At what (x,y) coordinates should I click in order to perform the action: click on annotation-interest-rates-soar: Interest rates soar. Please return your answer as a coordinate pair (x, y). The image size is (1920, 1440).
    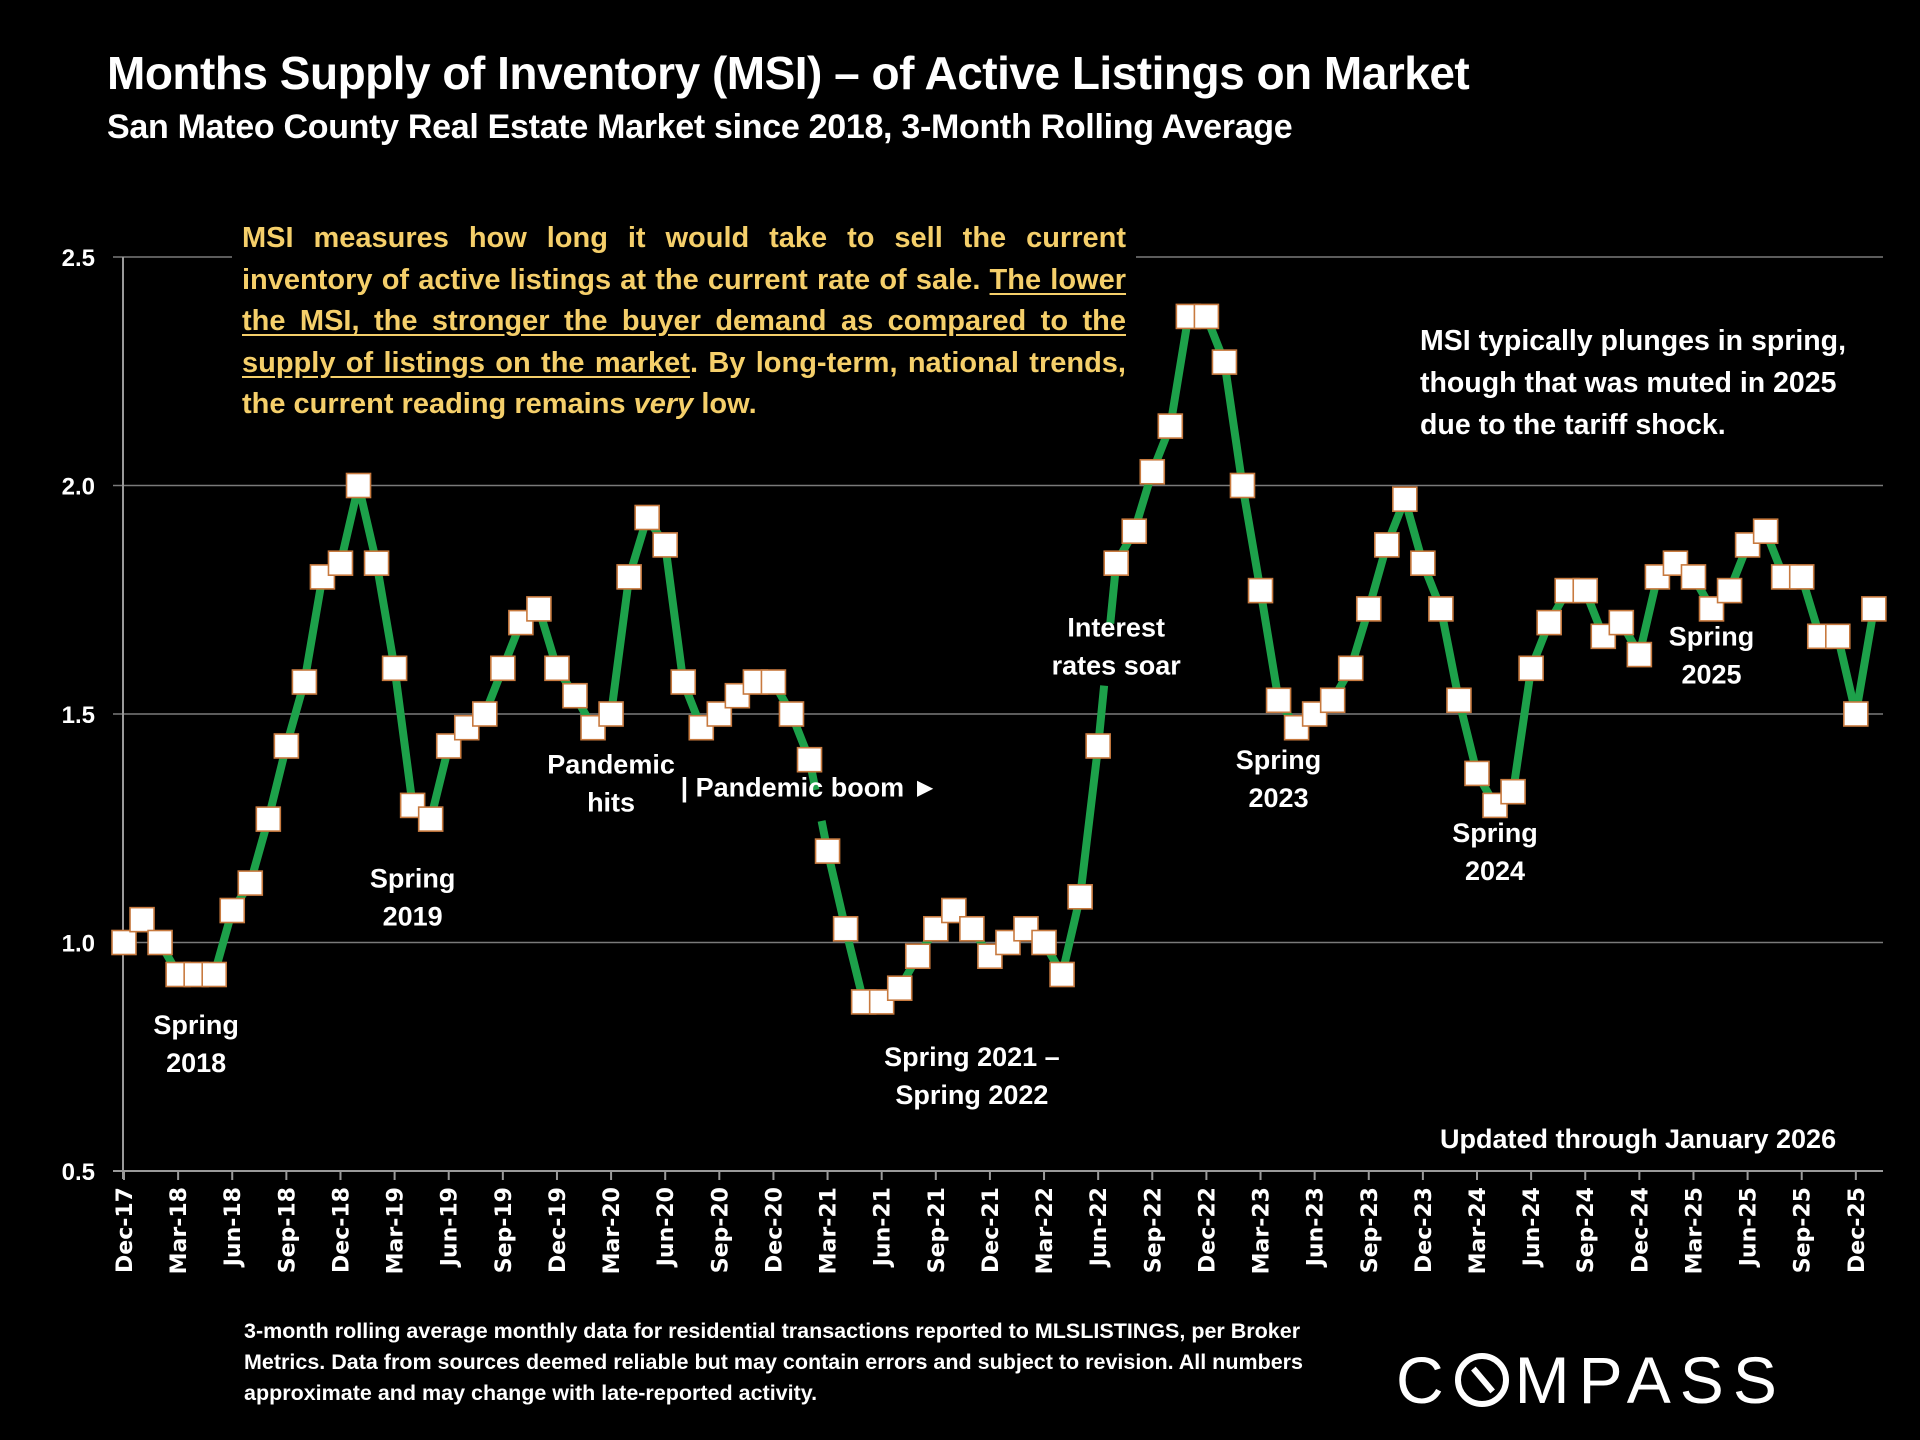
    Looking at the image, I should click on (1117, 646).